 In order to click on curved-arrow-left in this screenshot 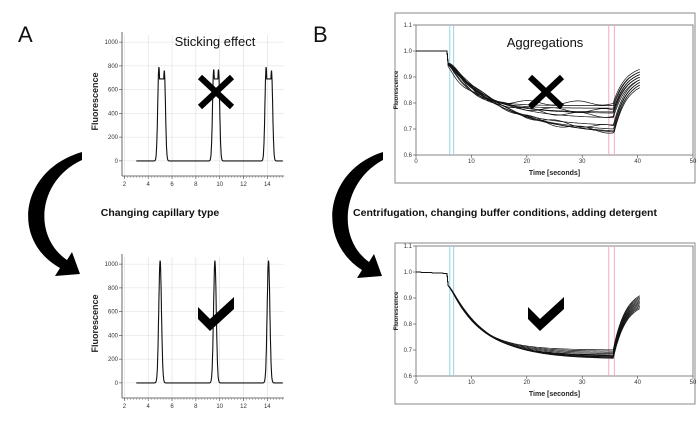, I will do `click(55, 214)`.